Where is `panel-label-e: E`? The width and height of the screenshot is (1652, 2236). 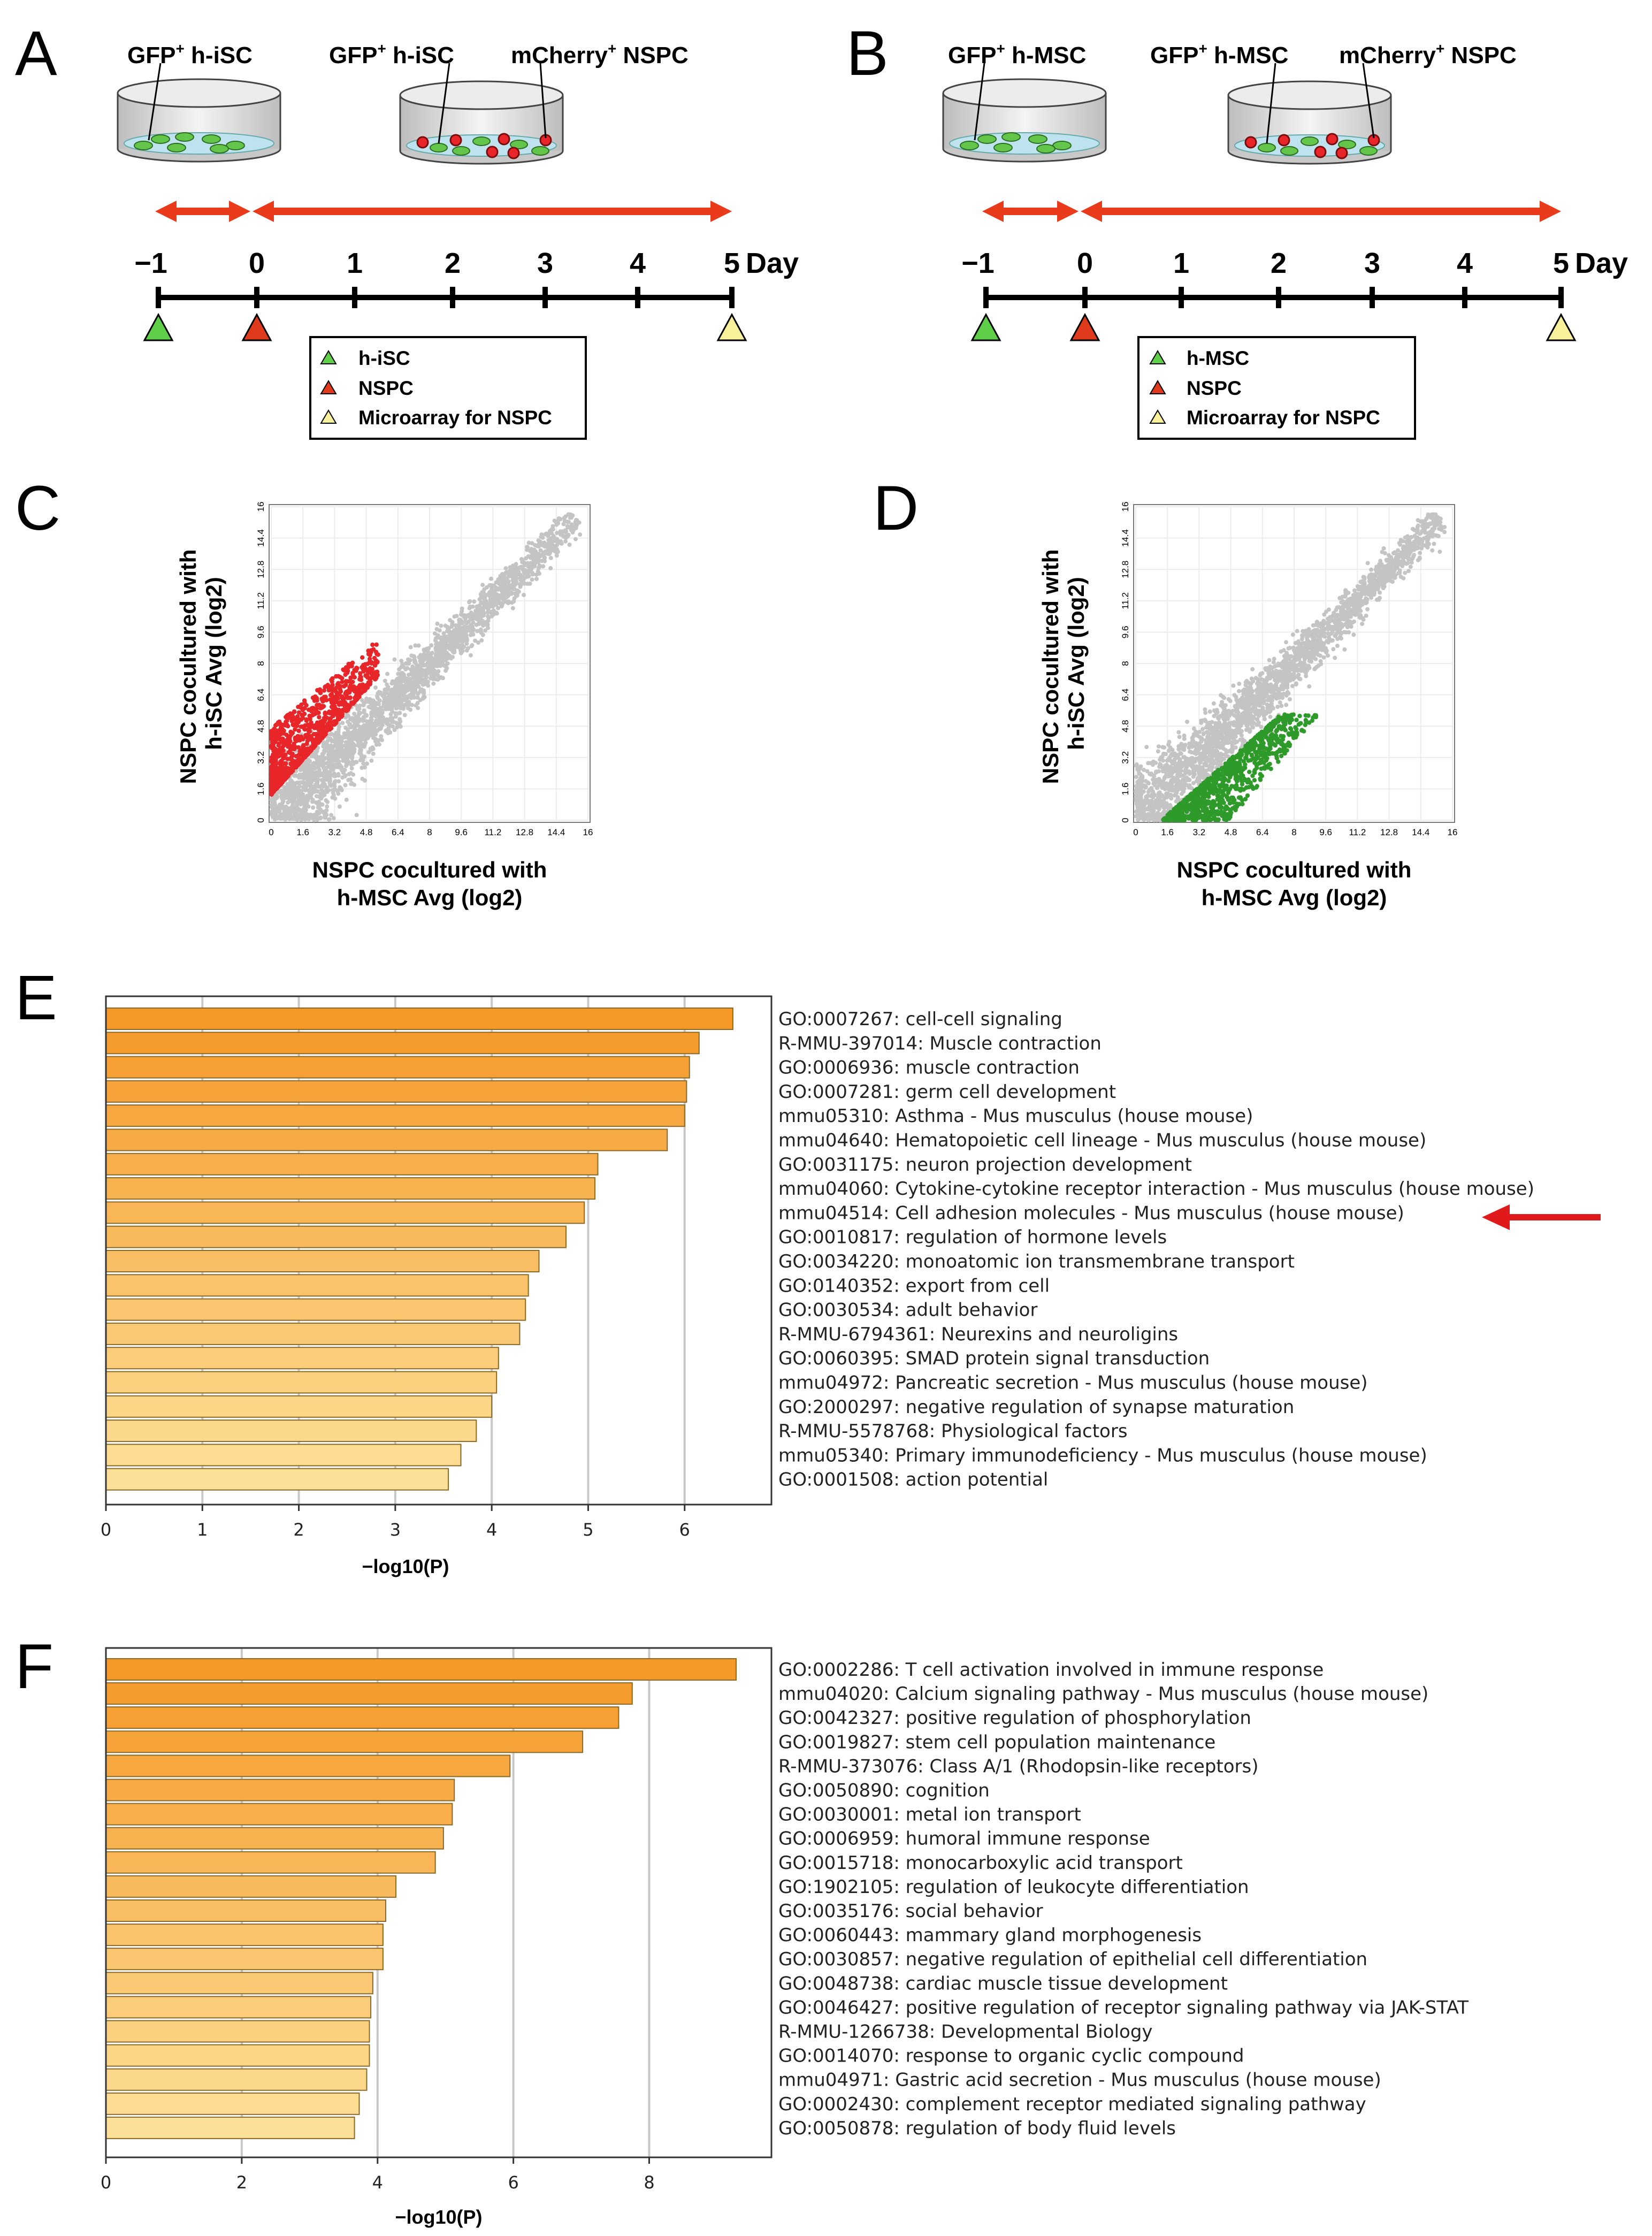
panel-label-e: E is located at coordinates (36, 998).